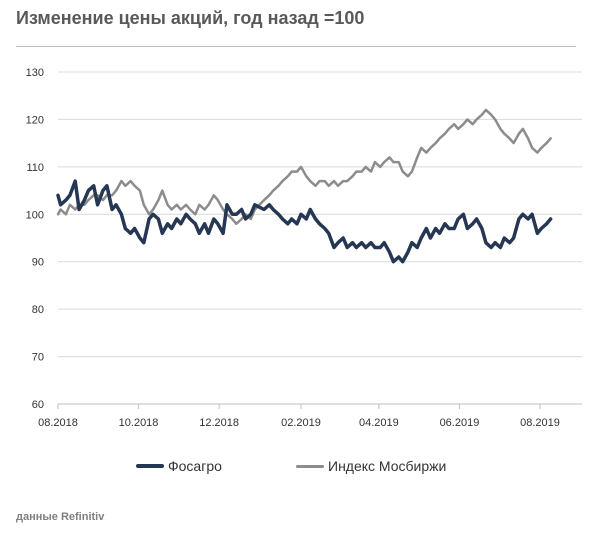 This screenshot has height=535, width=594. I want to click on y-tick-label-80: 80, so click(38, 310).